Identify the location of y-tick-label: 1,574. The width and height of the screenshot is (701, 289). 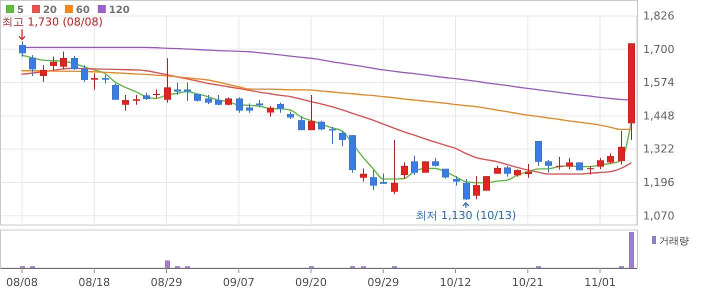
(658, 83).